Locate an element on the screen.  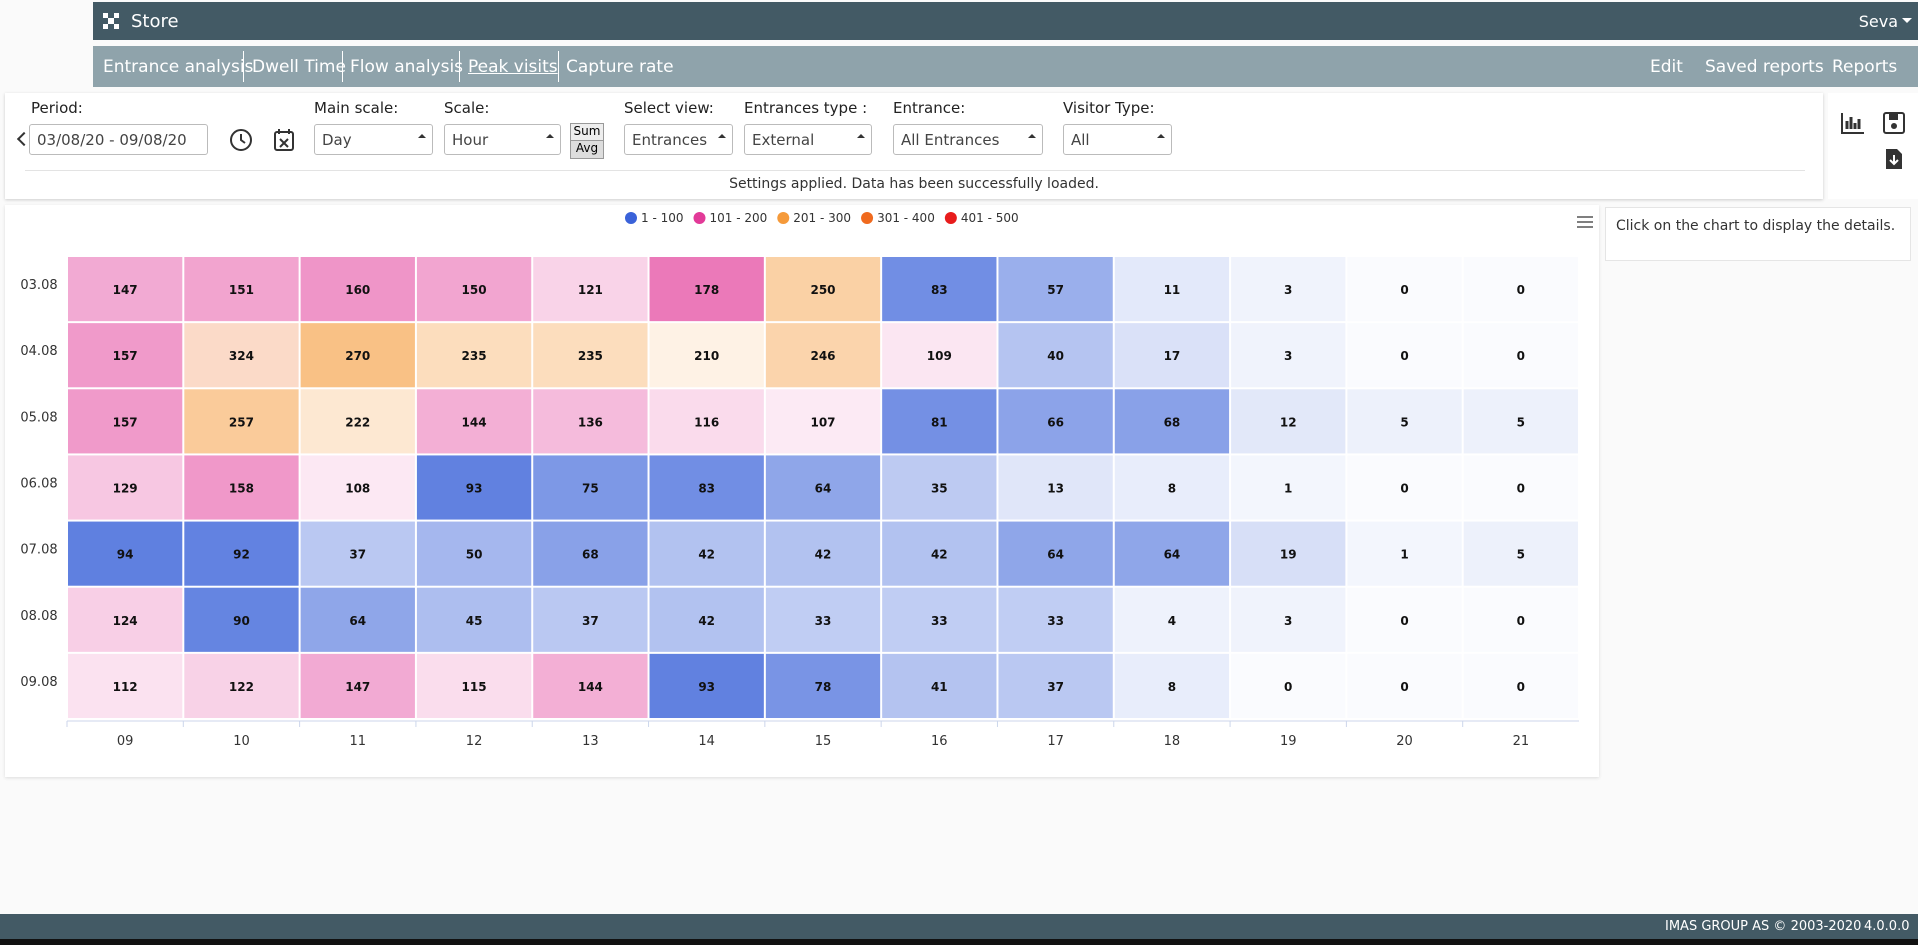
separator is located at coordinates (243, 66).